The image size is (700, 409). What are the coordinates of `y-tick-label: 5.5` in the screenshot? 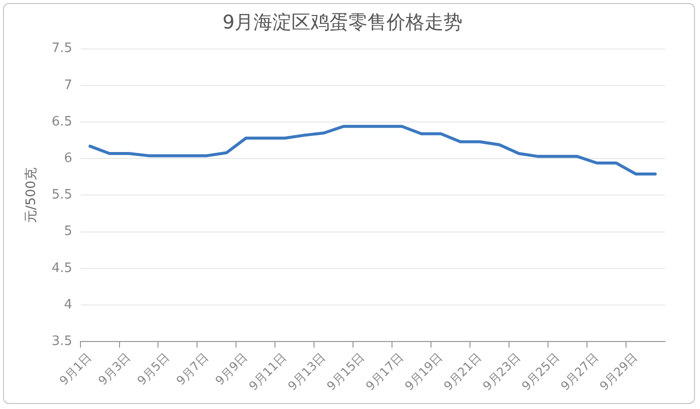 It's located at (62, 195).